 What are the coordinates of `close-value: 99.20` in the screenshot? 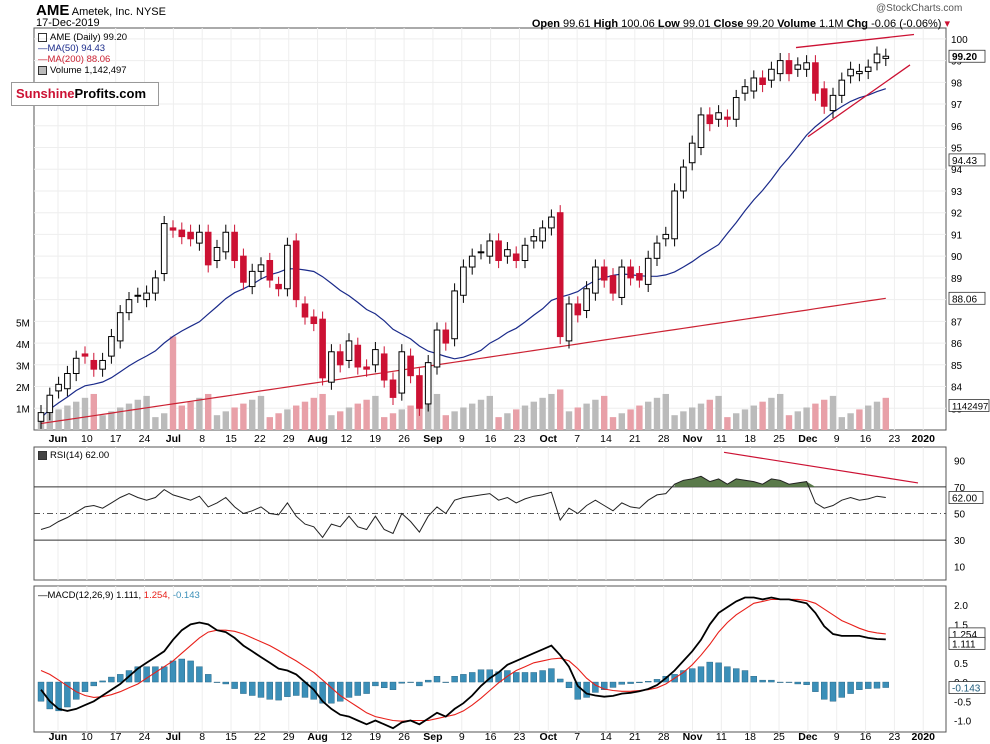 It's located at (760, 24).